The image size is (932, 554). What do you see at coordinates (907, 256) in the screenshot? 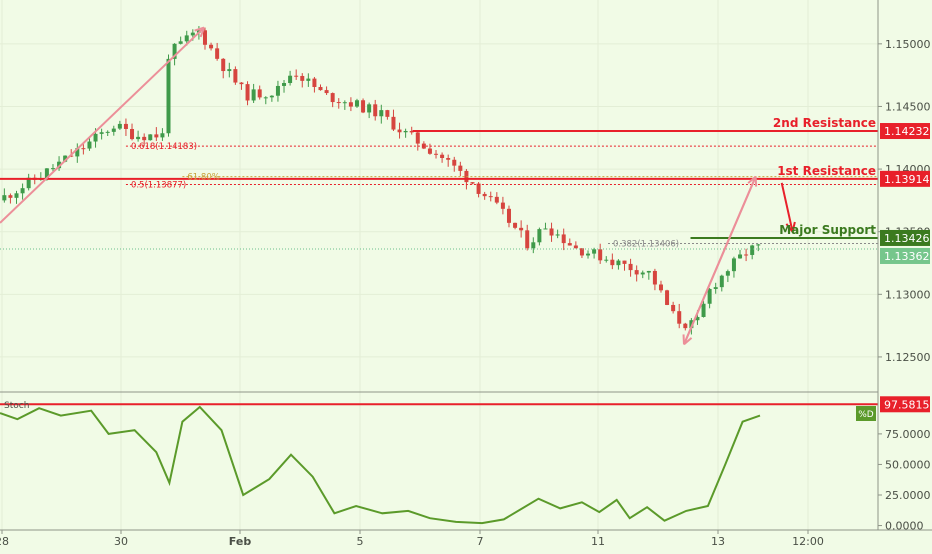
I see `current-price-tag: 1.13362` at bounding box center [907, 256].